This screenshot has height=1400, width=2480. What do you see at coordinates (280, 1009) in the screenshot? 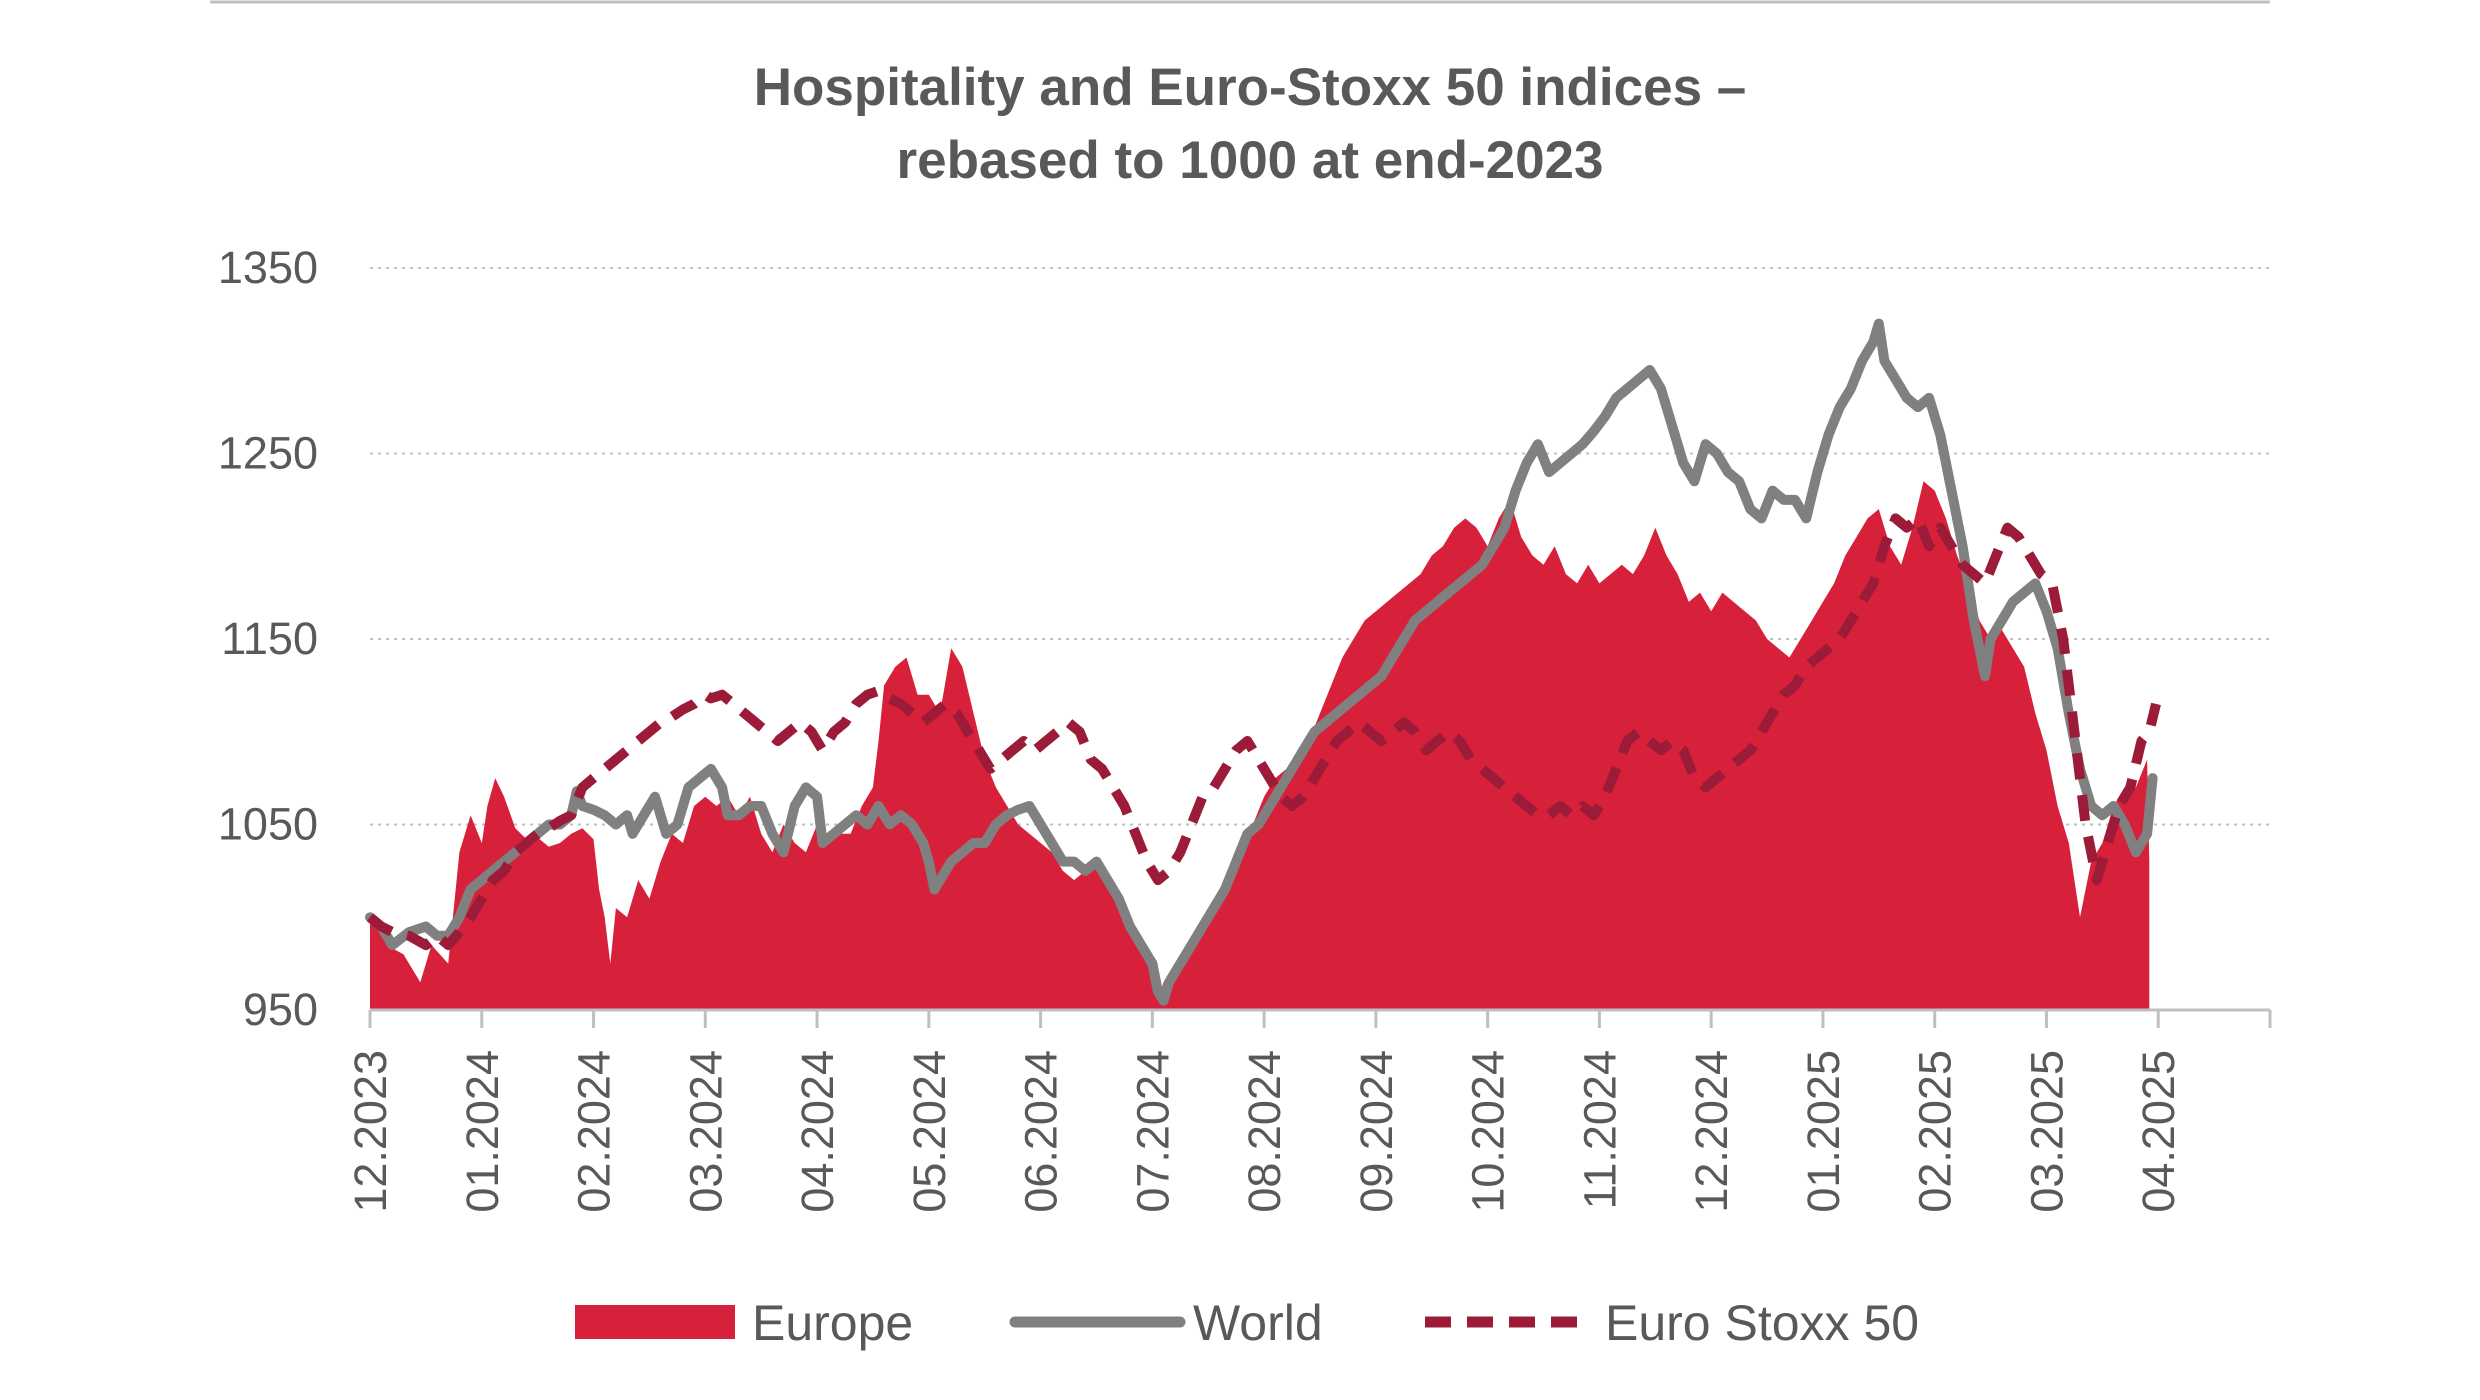
I see `y-tick-label-950: 950` at bounding box center [280, 1009].